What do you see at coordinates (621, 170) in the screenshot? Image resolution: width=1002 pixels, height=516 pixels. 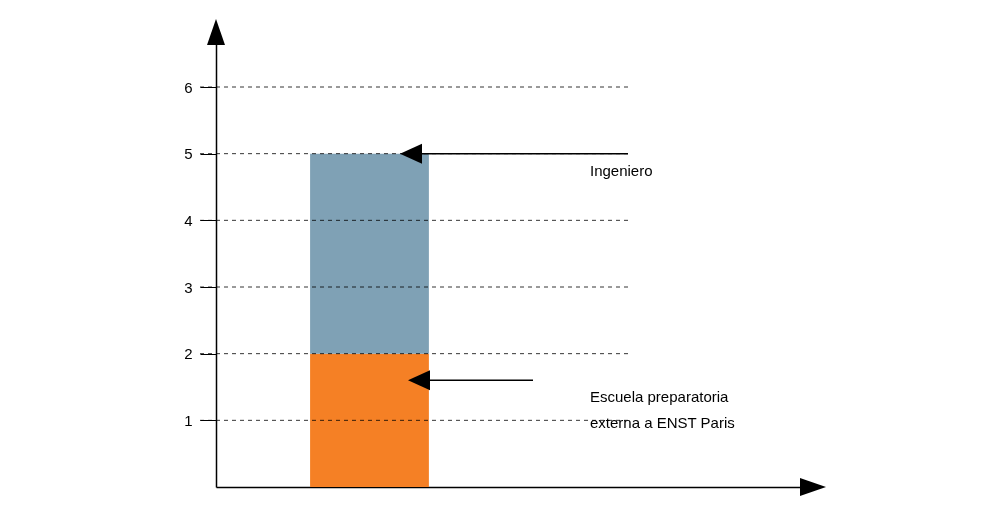 I see `text: Ingeniero` at bounding box center [621, 170].